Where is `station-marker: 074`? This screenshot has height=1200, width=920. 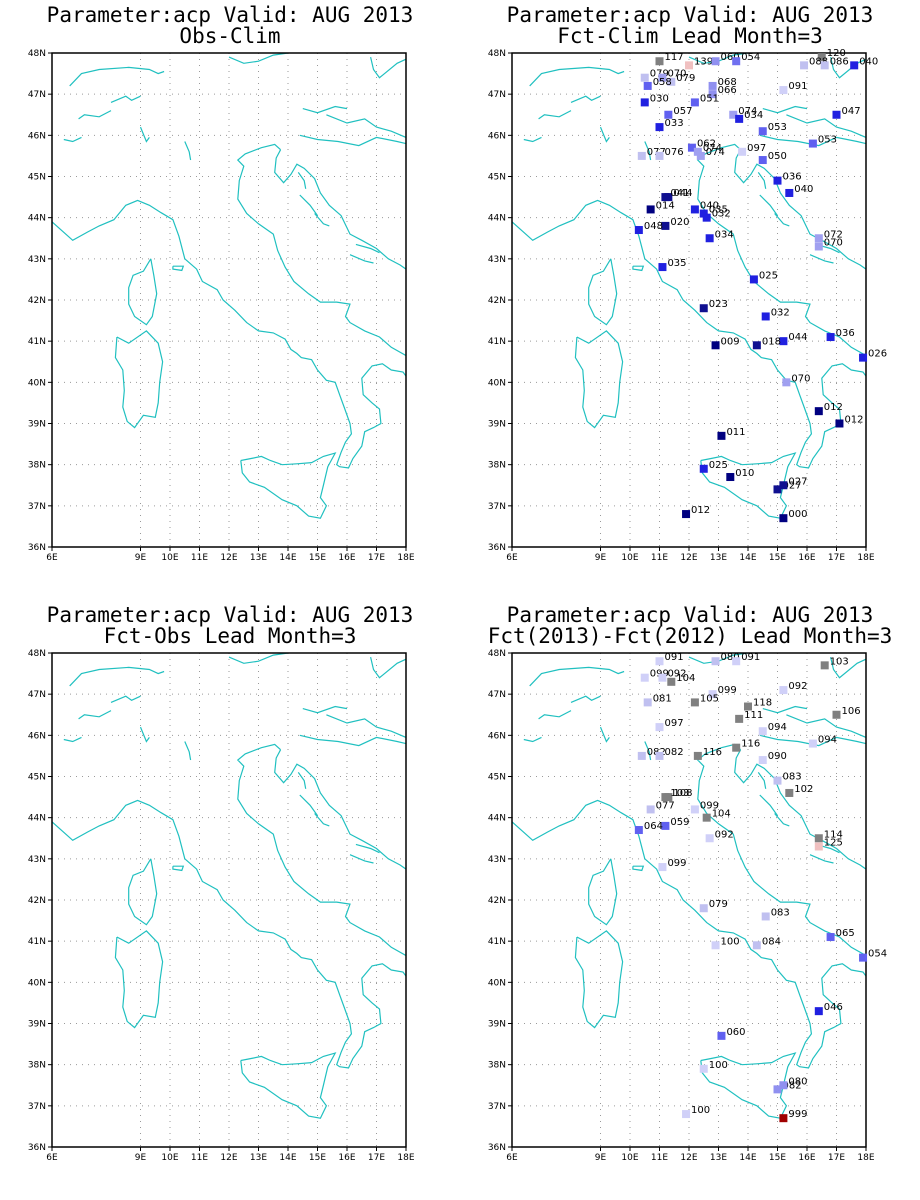
station-marker: 074 is located at coordinates (707, 149).